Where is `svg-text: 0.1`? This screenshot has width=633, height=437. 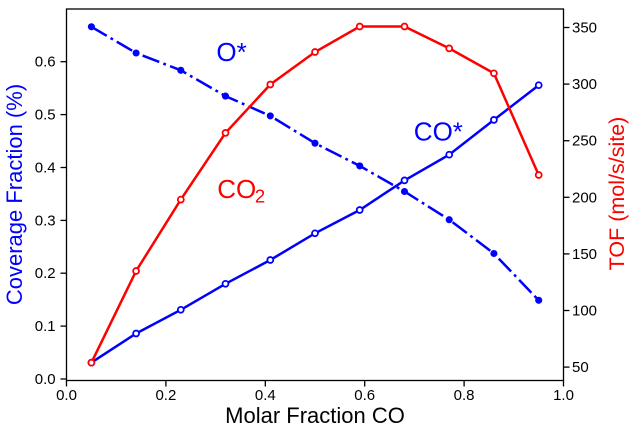 svg-text: 0.1 is located at coordinates (45, 326).